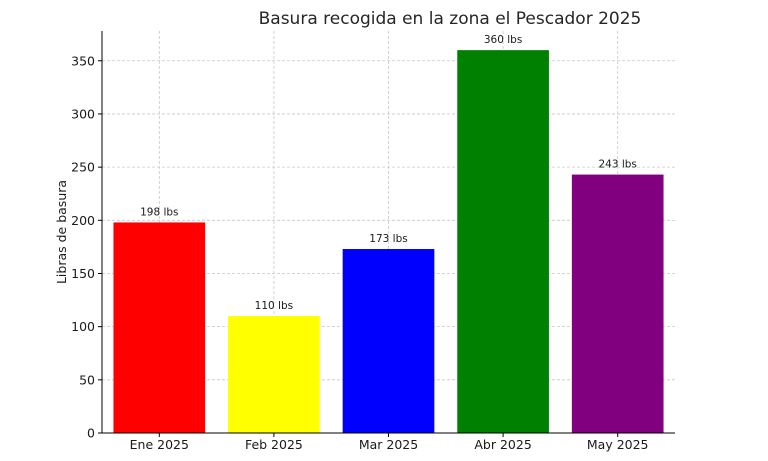 The image size is (768, 461). I want to click on data-label: 110 lbs, so click(274, 306).